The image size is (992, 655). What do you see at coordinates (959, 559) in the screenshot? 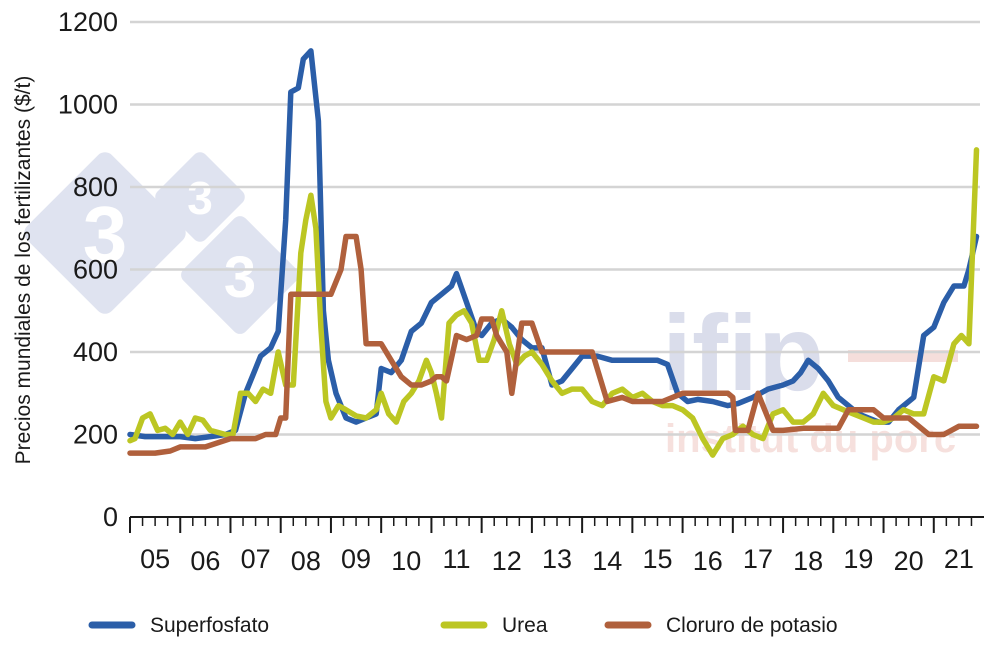
I see `x-tick-label: 21` at bounding box center [959, 559].